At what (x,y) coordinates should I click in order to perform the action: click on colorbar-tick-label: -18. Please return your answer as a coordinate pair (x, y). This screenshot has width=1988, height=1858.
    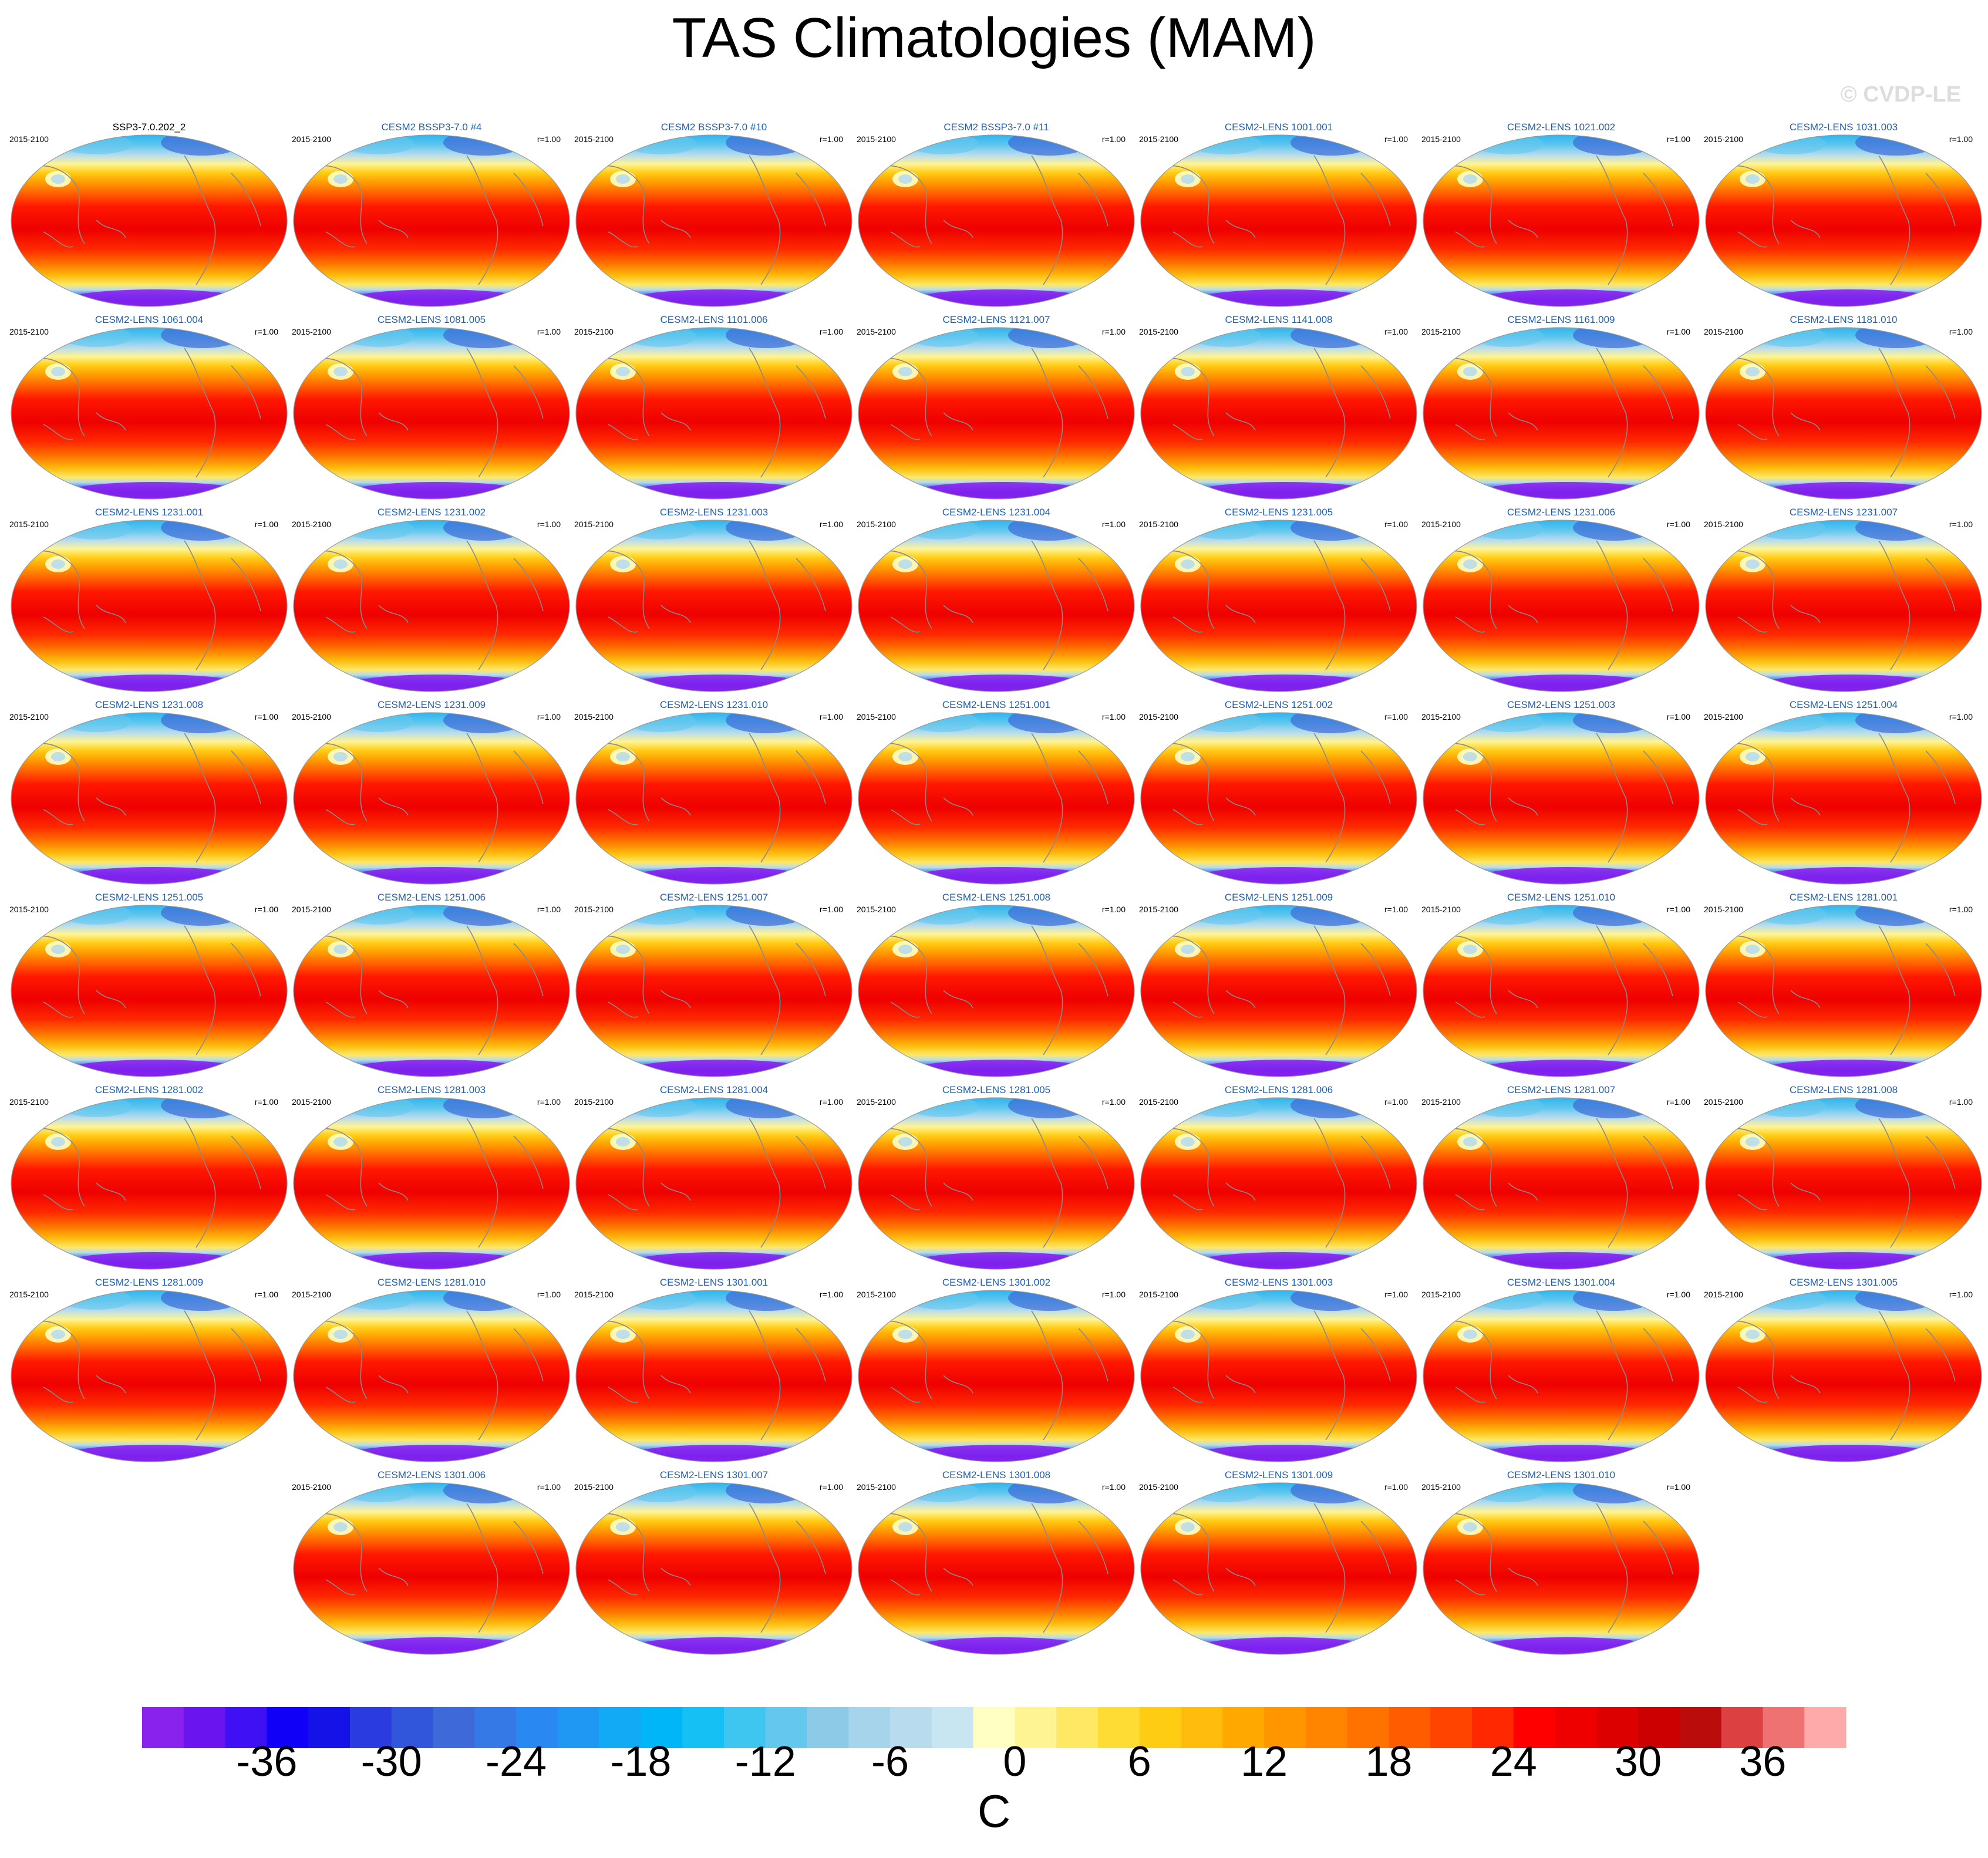
    Looking at the image, I should click on (641, 1761).